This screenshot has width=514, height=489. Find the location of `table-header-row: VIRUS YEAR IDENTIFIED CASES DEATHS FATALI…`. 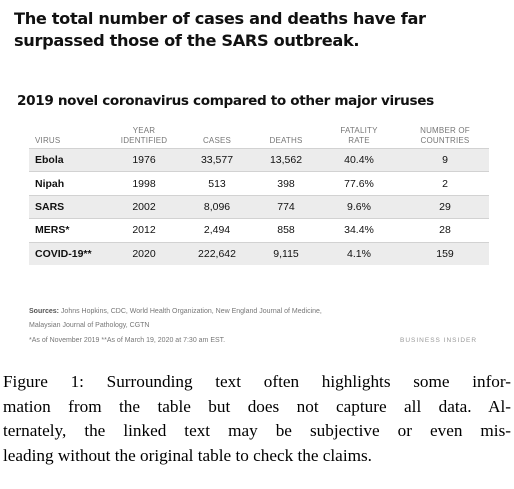

table-header-row: VIRUS YEAR IDENTIFIED CASES DEATHS FATALI… is located at coordinates (259, 137).